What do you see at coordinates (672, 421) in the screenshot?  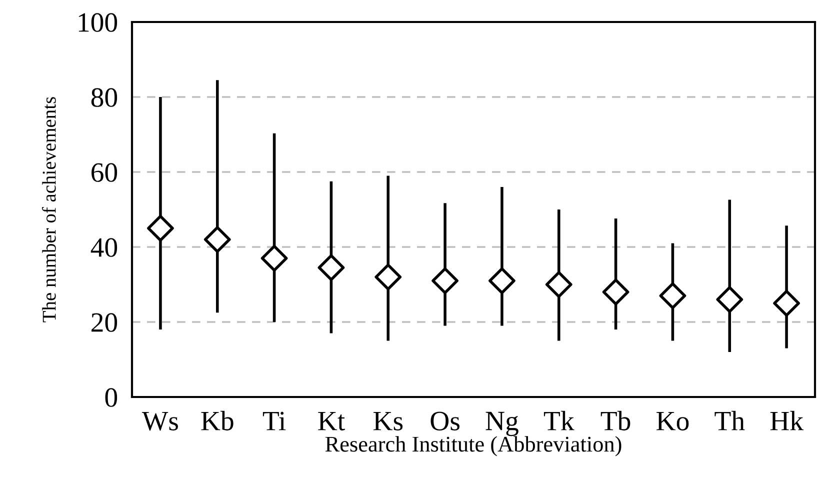 I see `x-tick-label: Ko` at bounding box center [672, 421].